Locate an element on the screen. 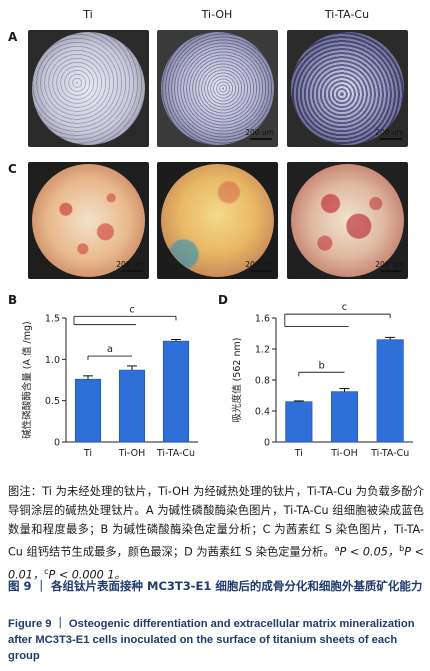 Image resolution: width=430 pixels, height=671 pixels. y-tick-label: 1.2 is located at coordinates (262, 350).